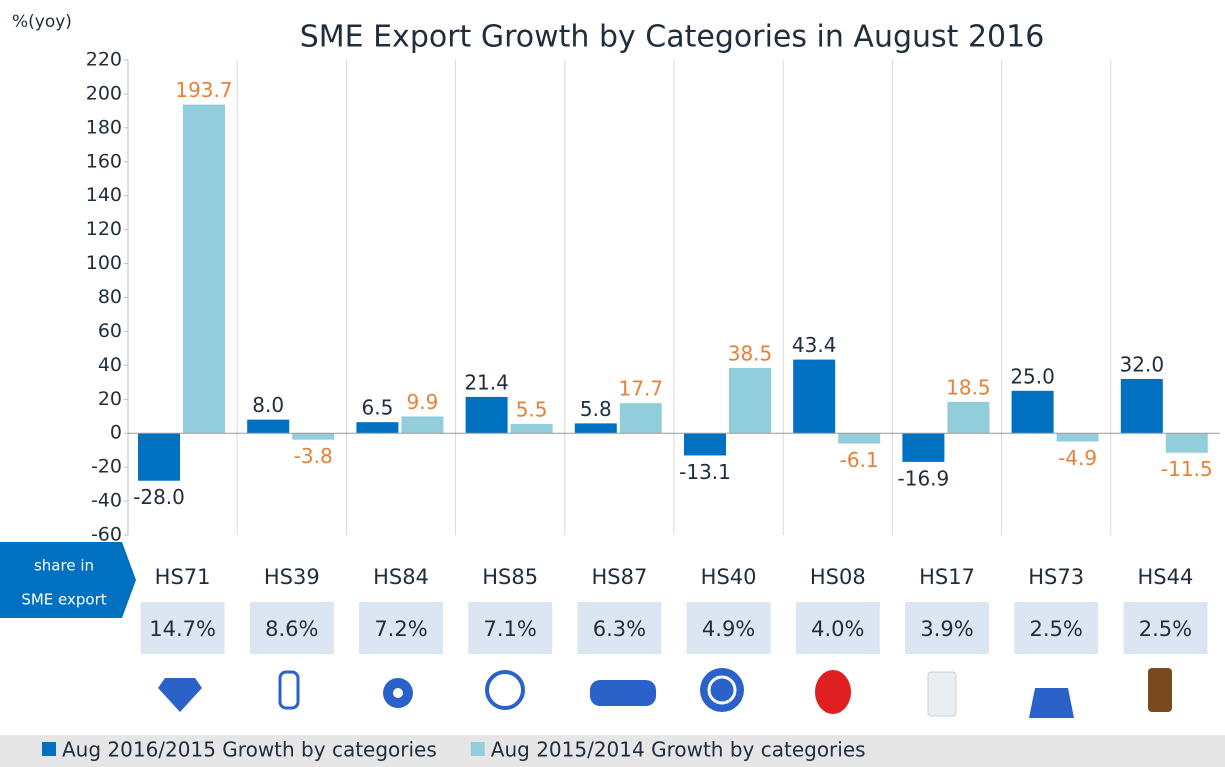 The width and height of the screenshot is (1225, 767). I want to click on x-tick-label: HS71, so click(183, 577).